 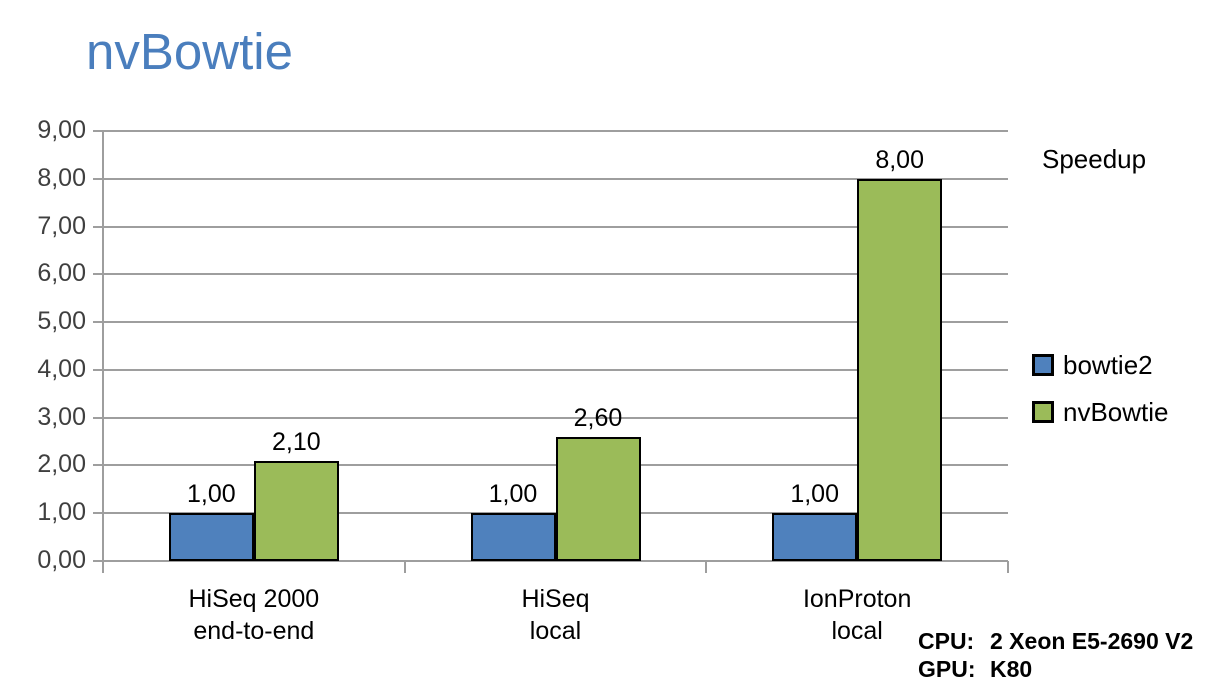 I want to click on legend-label: nvBowtie, so click(x=1116, y=412).